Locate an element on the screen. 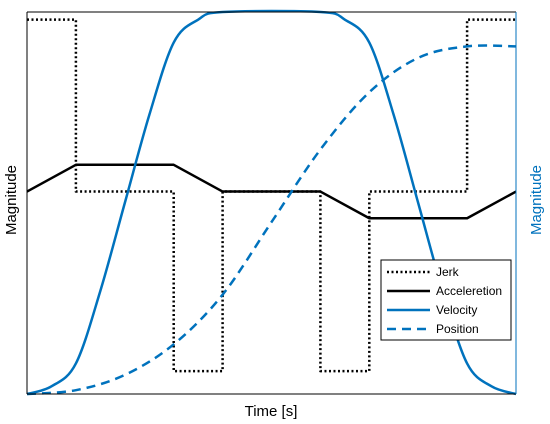 This screenshot has height=424, width=550. legend-label-jerk: Jerk is located at coordinates (448, 272).